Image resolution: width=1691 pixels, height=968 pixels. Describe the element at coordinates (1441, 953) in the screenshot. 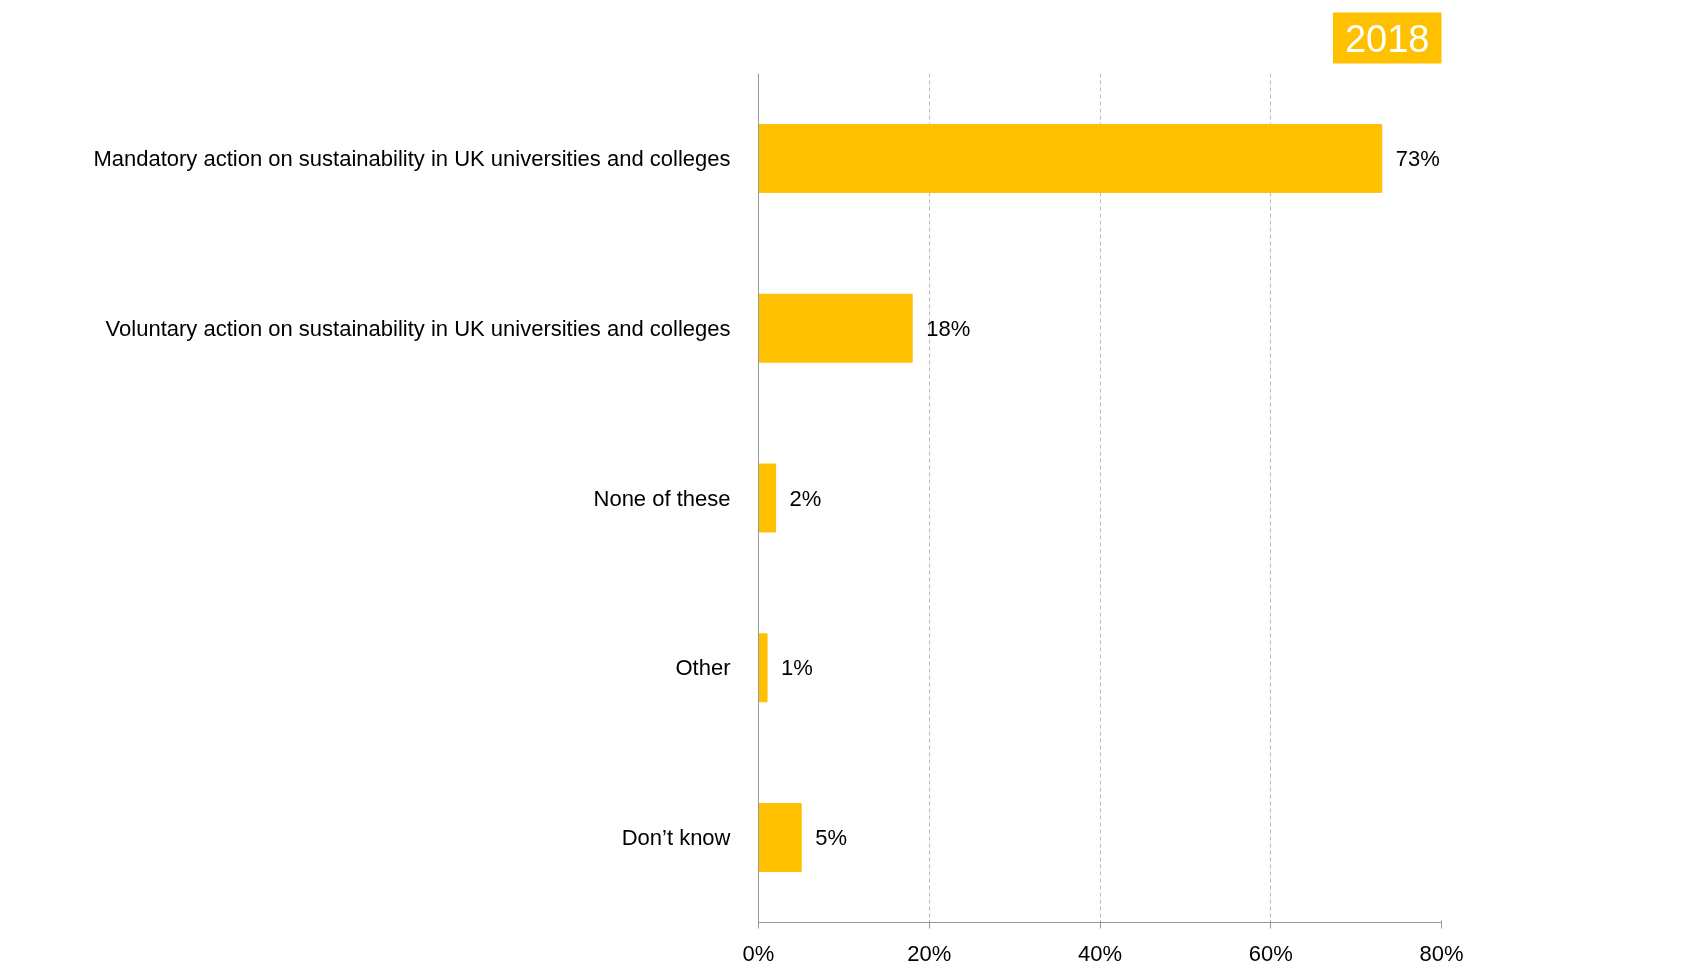

I see `x-tick-label: 80%` at that location.